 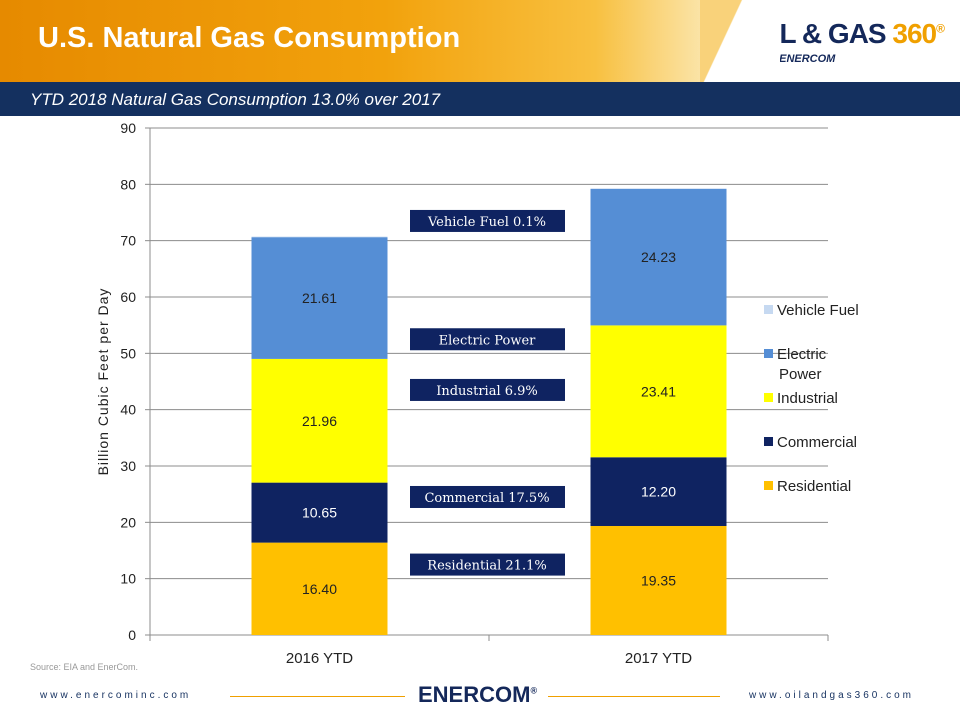 What do you see at coordinates (317, 696) in the screenshot?
I see `footer-divider-left` at bounding box center [317, 696].